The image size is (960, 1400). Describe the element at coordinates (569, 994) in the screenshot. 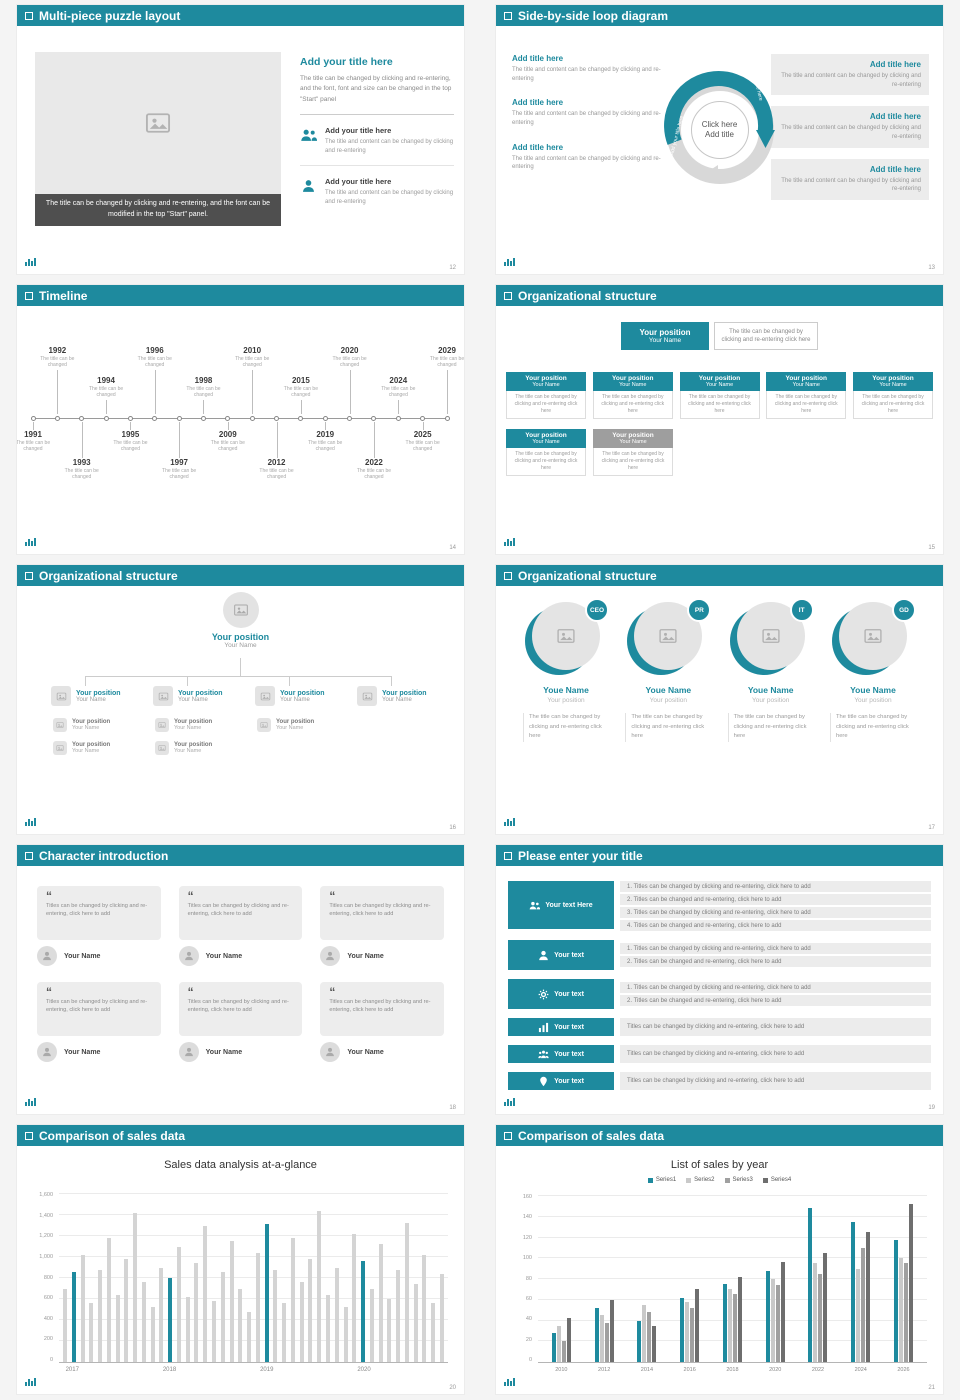

I see `button-label: Your text` at that location.